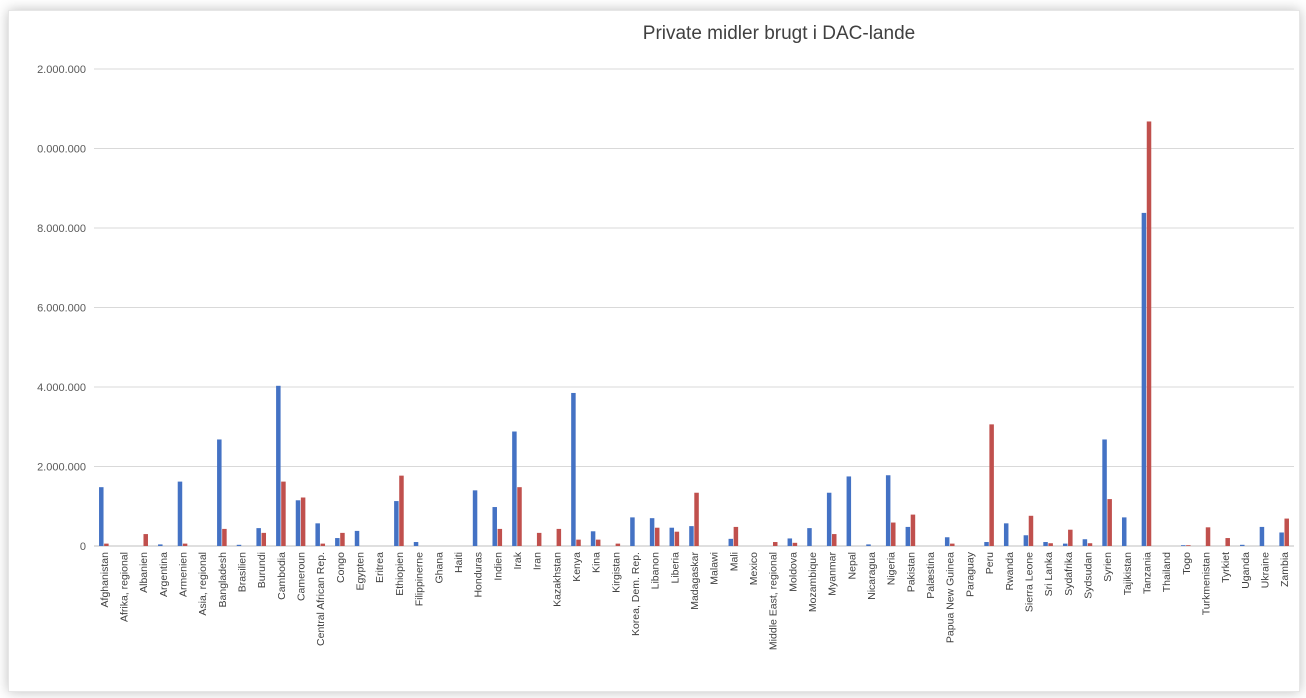  What do you see at coordinates (341, 567) in the screenshot?
I see `x-category-label: Congo` at bounding box center [341, 567].